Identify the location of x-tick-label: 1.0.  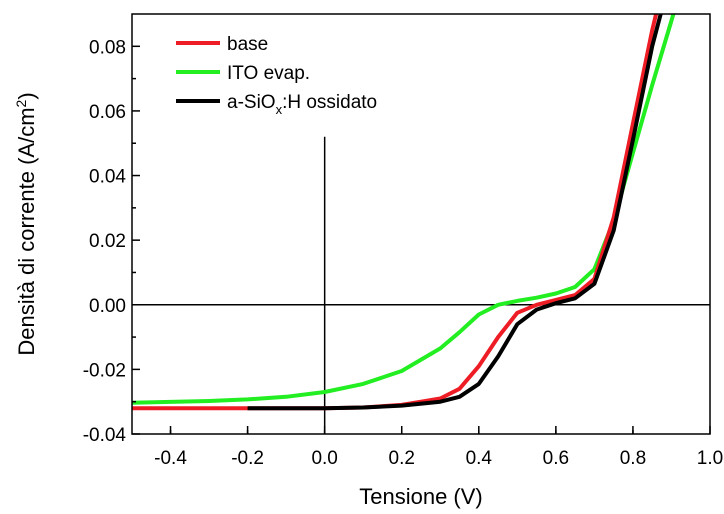
(710, 458).